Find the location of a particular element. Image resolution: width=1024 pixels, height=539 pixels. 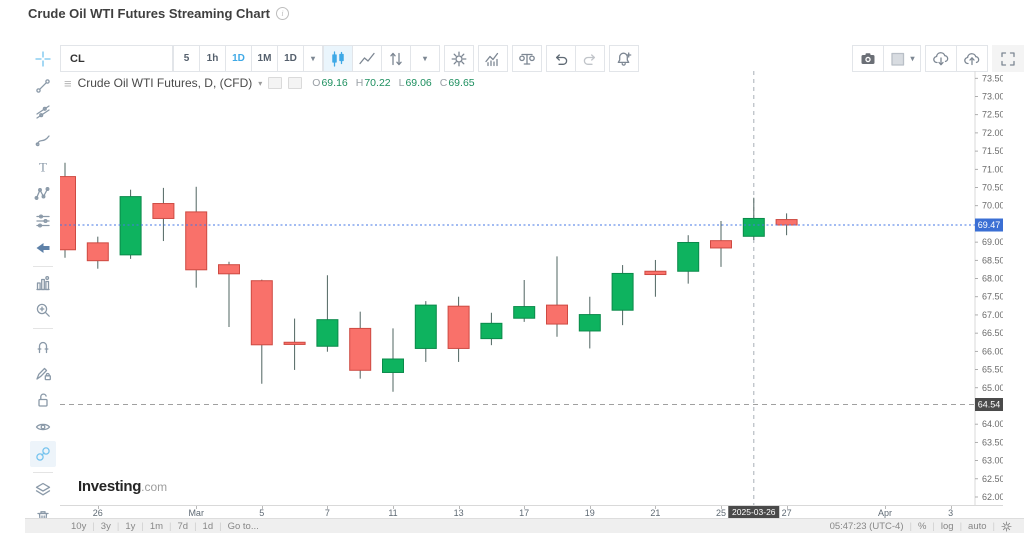

price-axis is located at coordinates (989, 288).